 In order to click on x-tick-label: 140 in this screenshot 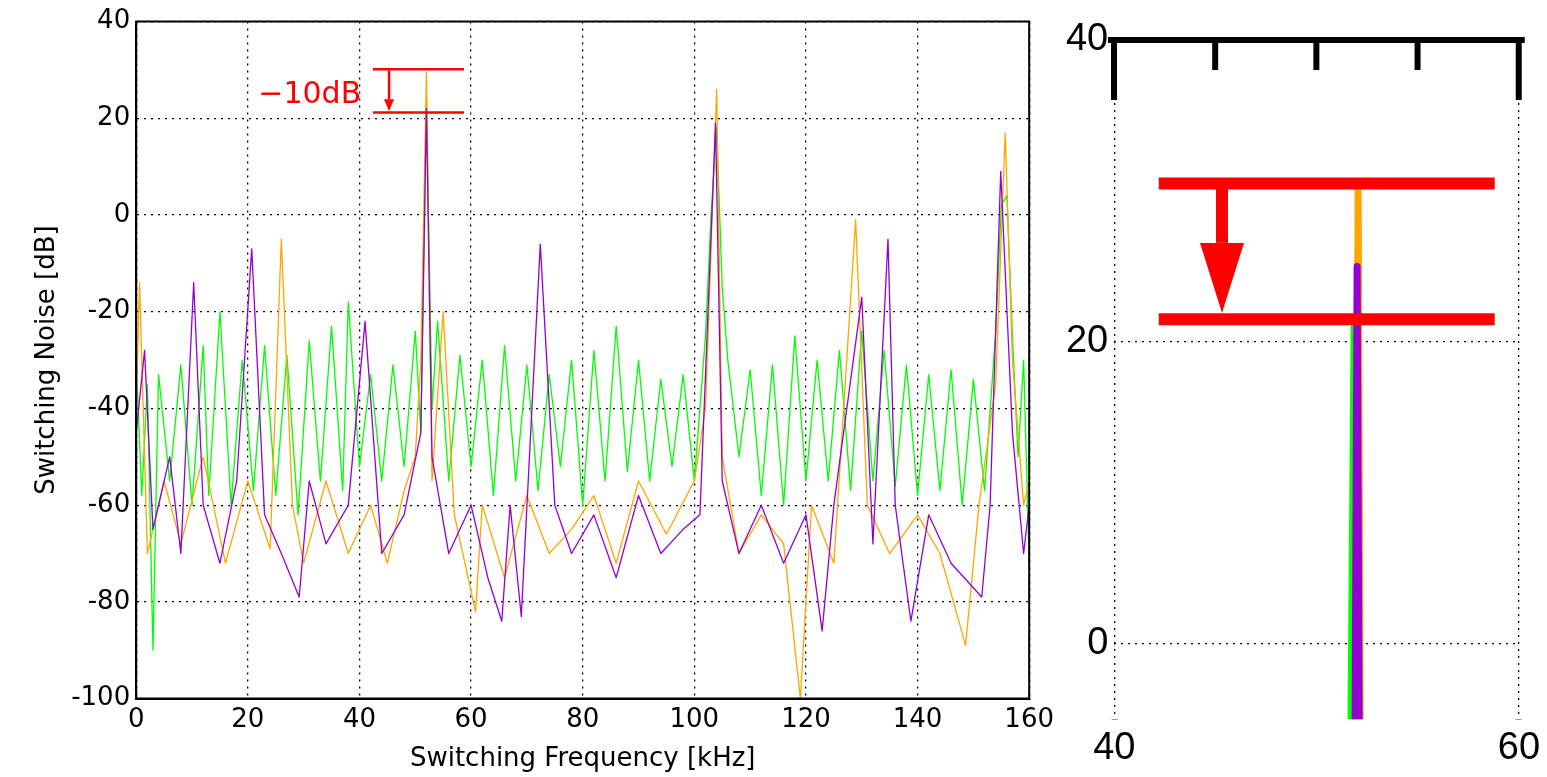, I will do `click(917, 717)`.